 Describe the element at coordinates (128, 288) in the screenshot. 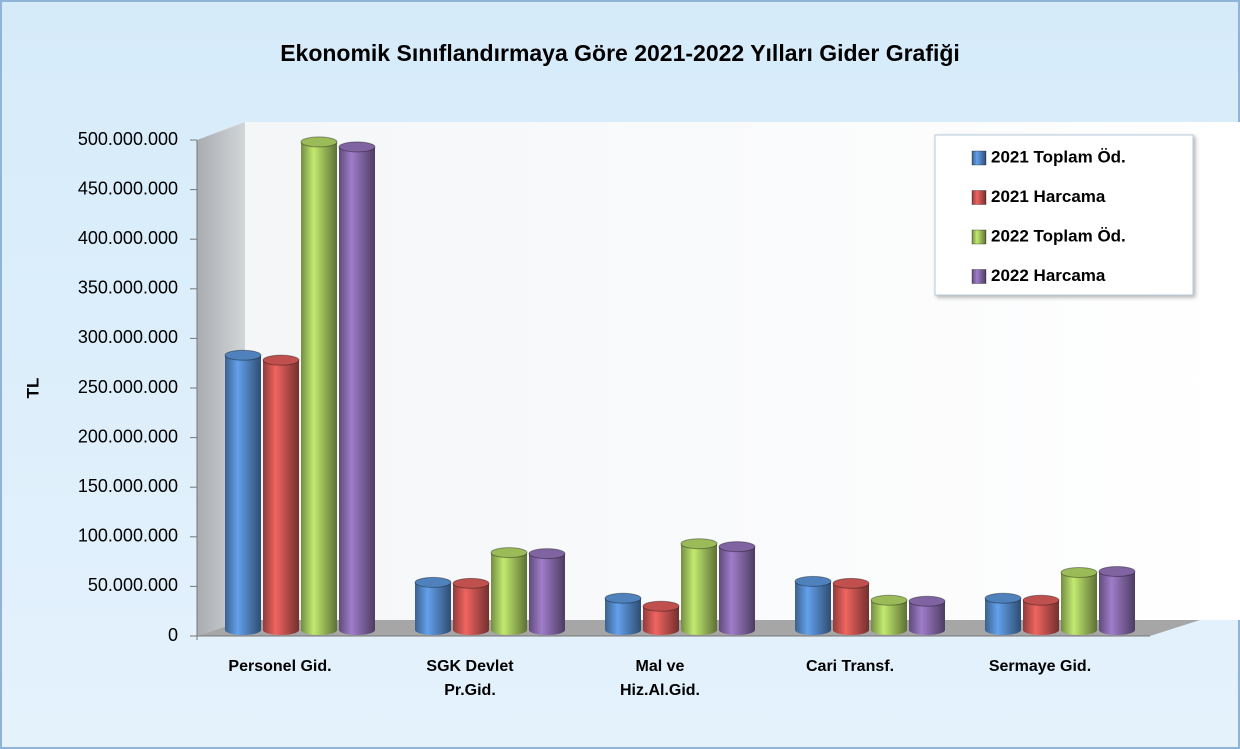

I see `y-tick-label: 350.000.000` at that location.